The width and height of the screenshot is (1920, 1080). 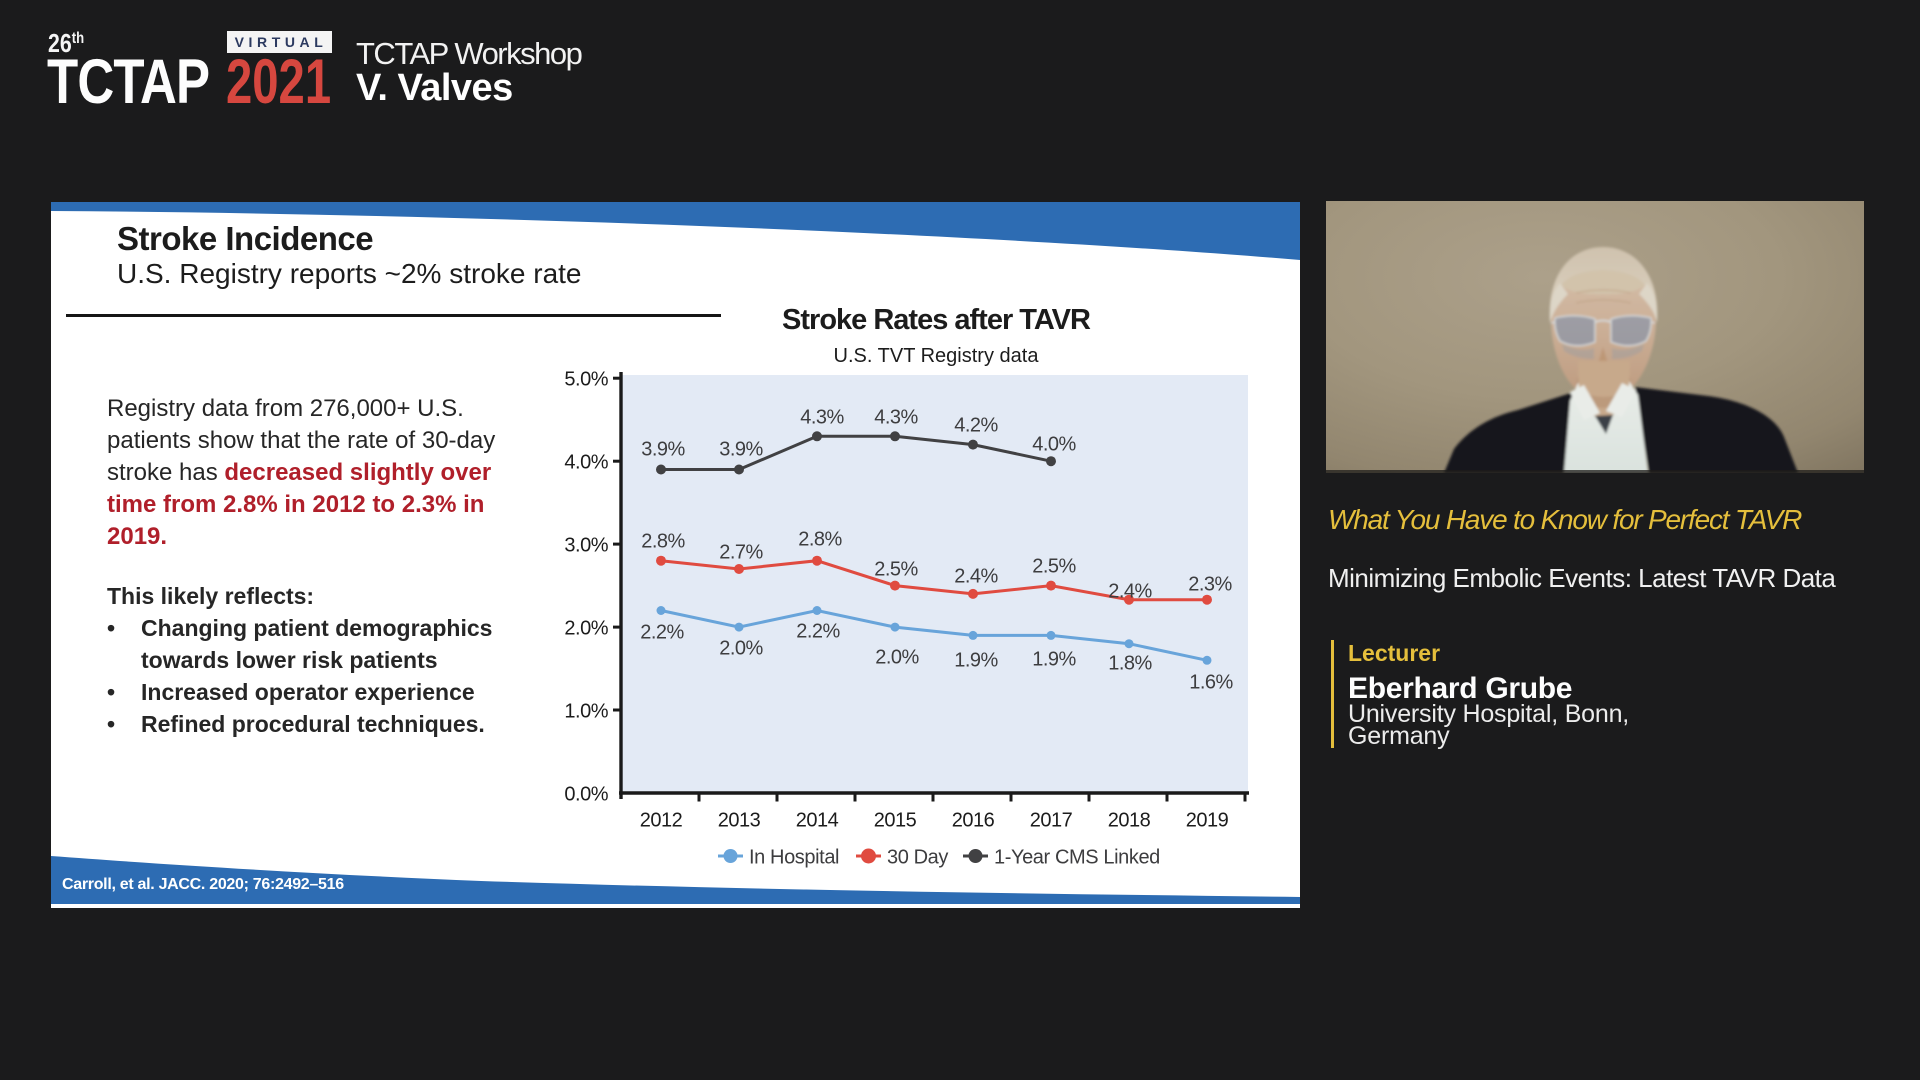 What do you see at coordinates (895, 820) in the screenshot?
I see `svg-text: 2015` at bounding box center [895, 820].